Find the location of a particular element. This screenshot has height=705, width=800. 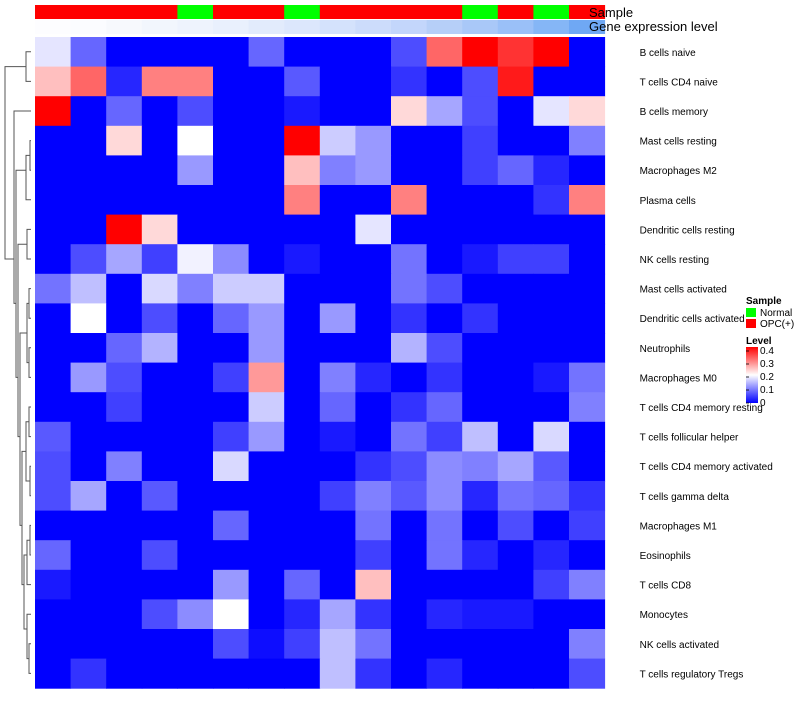

row-label: Macrophages M0 is located at coordinates (679, 378).